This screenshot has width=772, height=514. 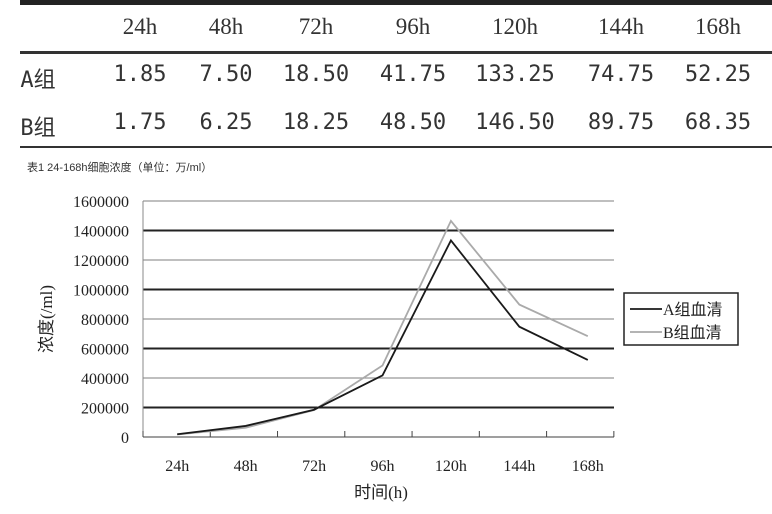 I want to click on table-cell: 41.75, so click(x=413, y=74).